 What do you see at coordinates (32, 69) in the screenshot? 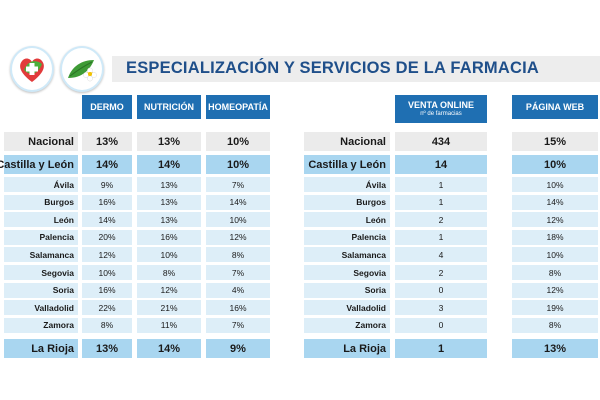
I see `heart-cross-logo` at bounding box center [32, 69].